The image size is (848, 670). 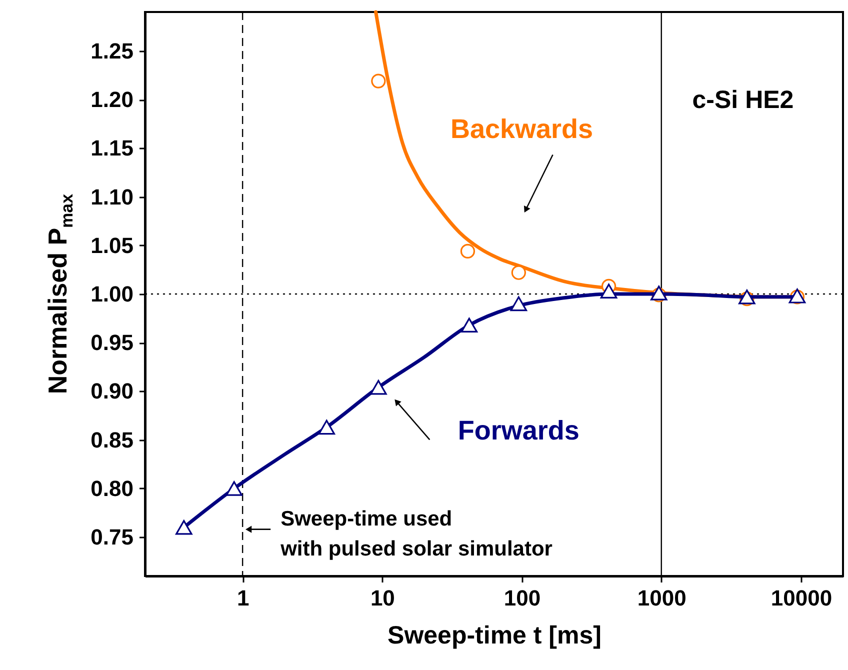 I want to click on y-tick-label: 1.15, so click(x=112, y=148).